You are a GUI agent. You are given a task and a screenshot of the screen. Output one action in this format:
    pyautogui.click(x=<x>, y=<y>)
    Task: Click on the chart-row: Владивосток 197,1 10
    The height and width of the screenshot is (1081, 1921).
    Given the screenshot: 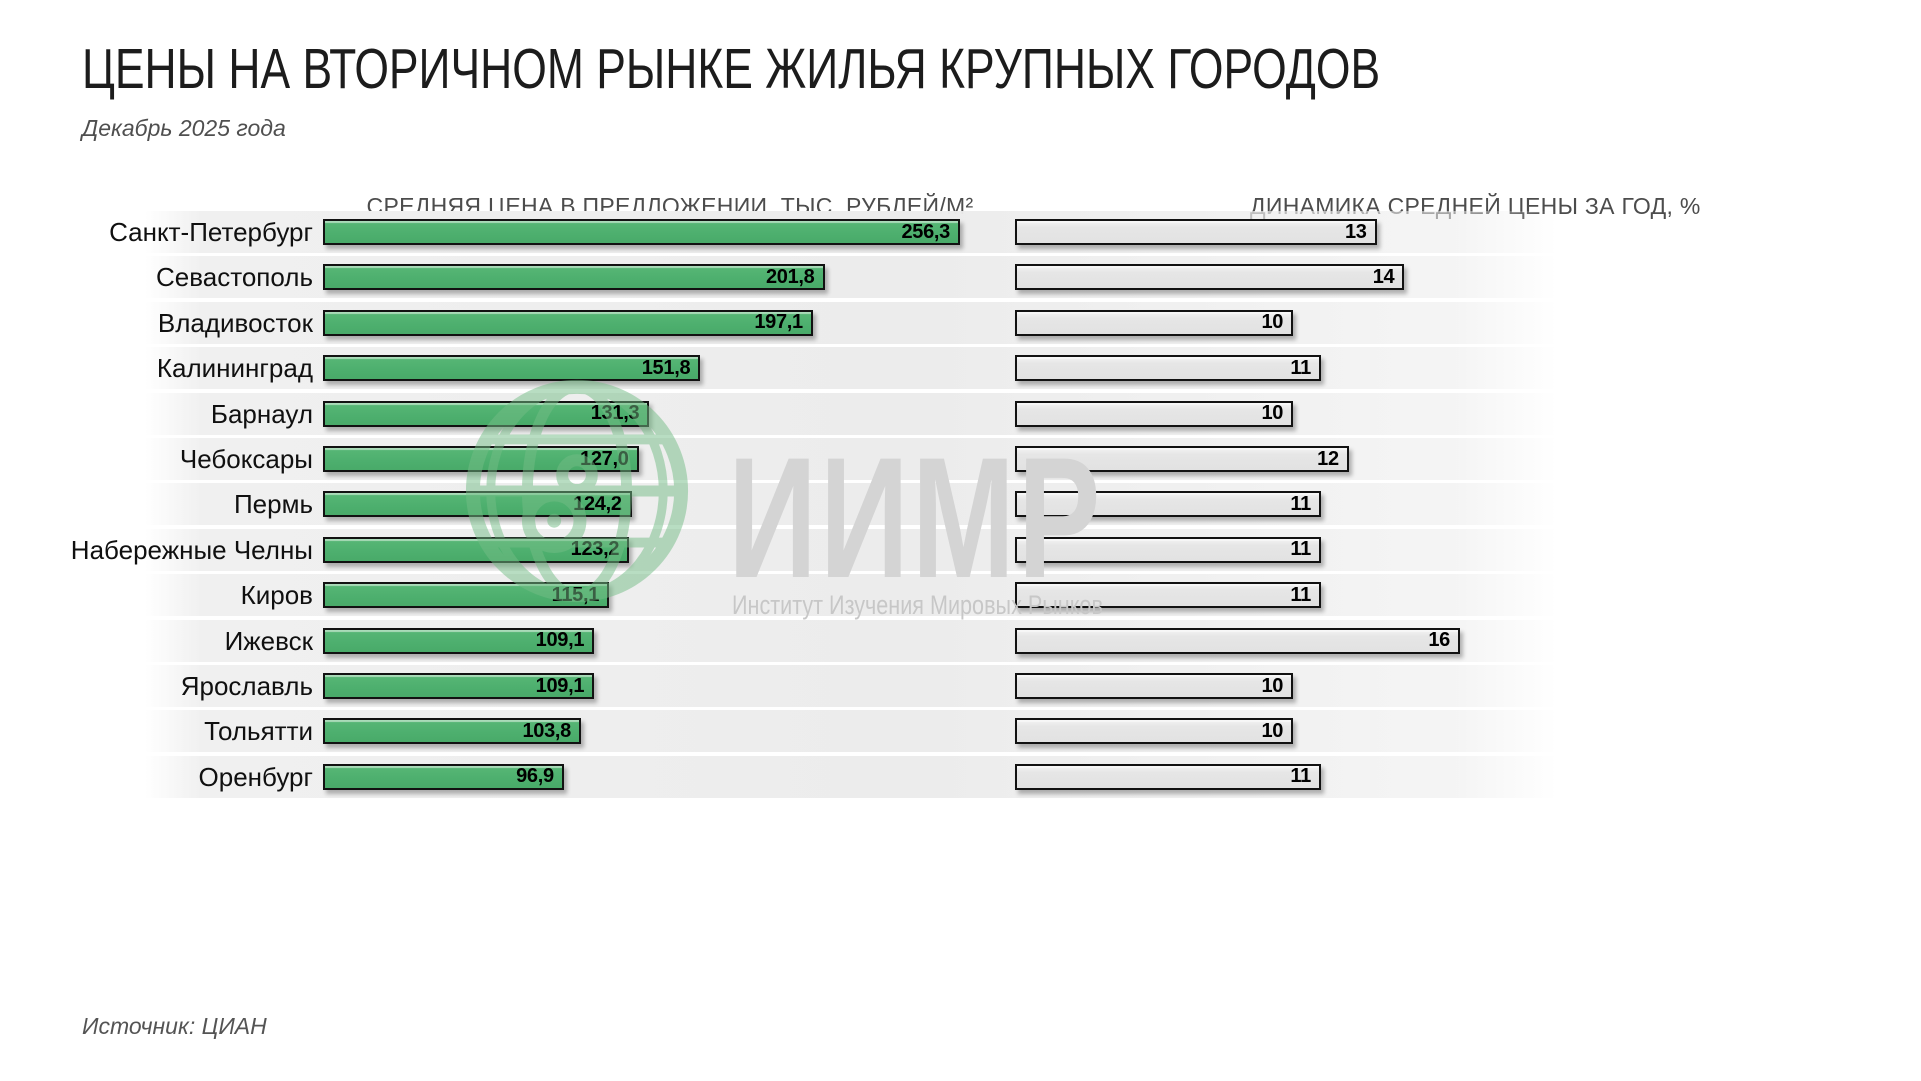 What is the action you would take?
    pyautogui.click(x=960, y=324)
    